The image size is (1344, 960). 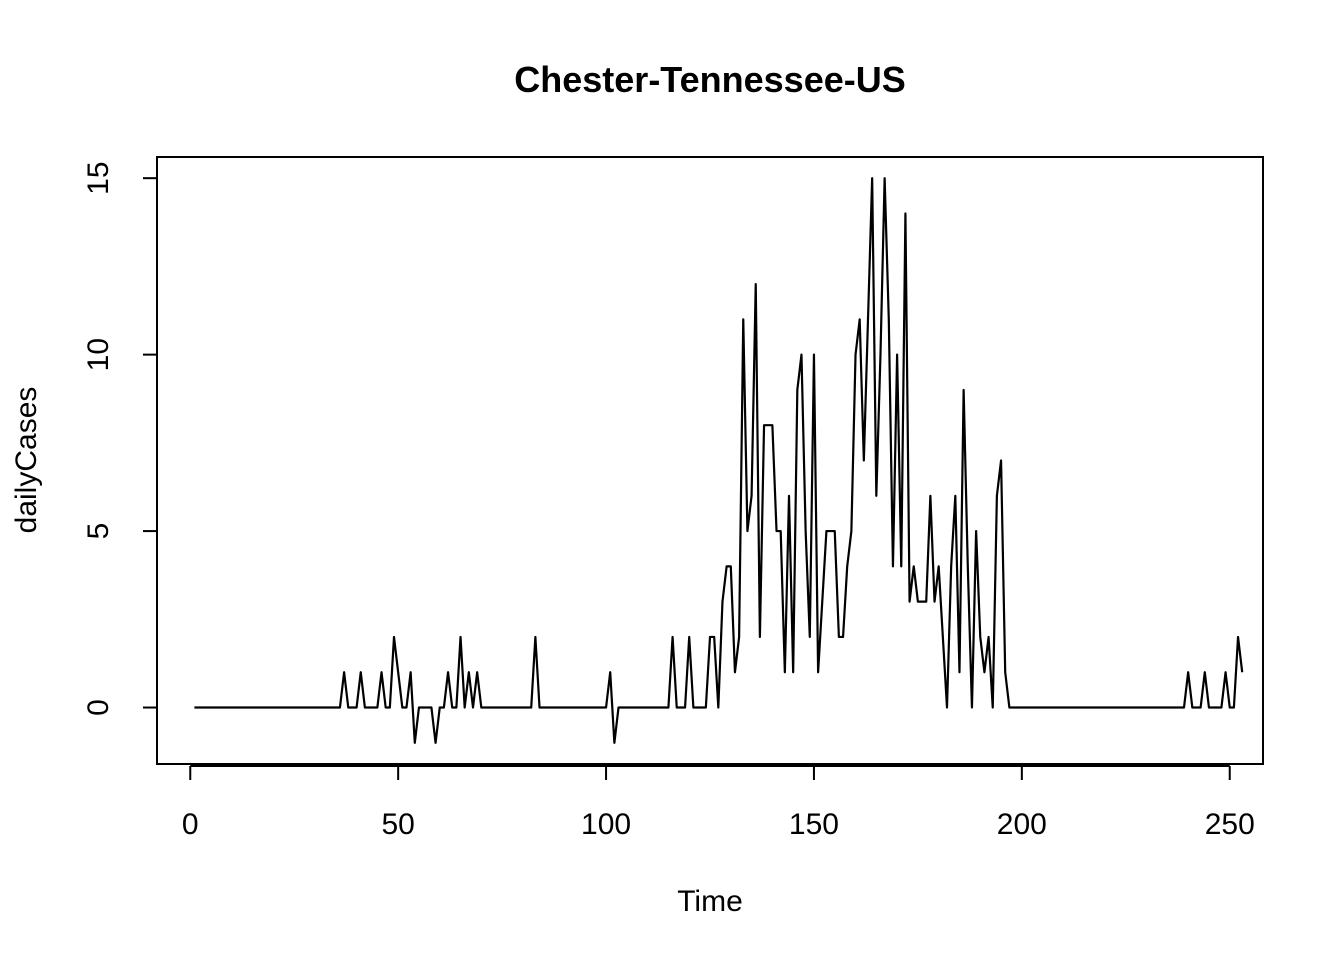 What do you see at coordinates (710, 901) in the screenshot?
I see `x-axis-label: Time` at bounding box center [710, 901].